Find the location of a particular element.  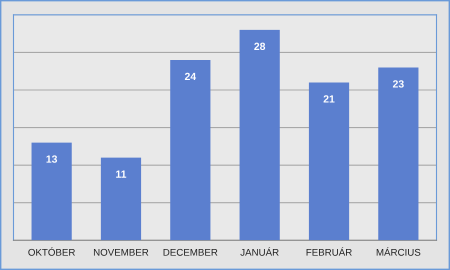

x-tick-label: NOVEMBER is located at coordinates (121, 252).